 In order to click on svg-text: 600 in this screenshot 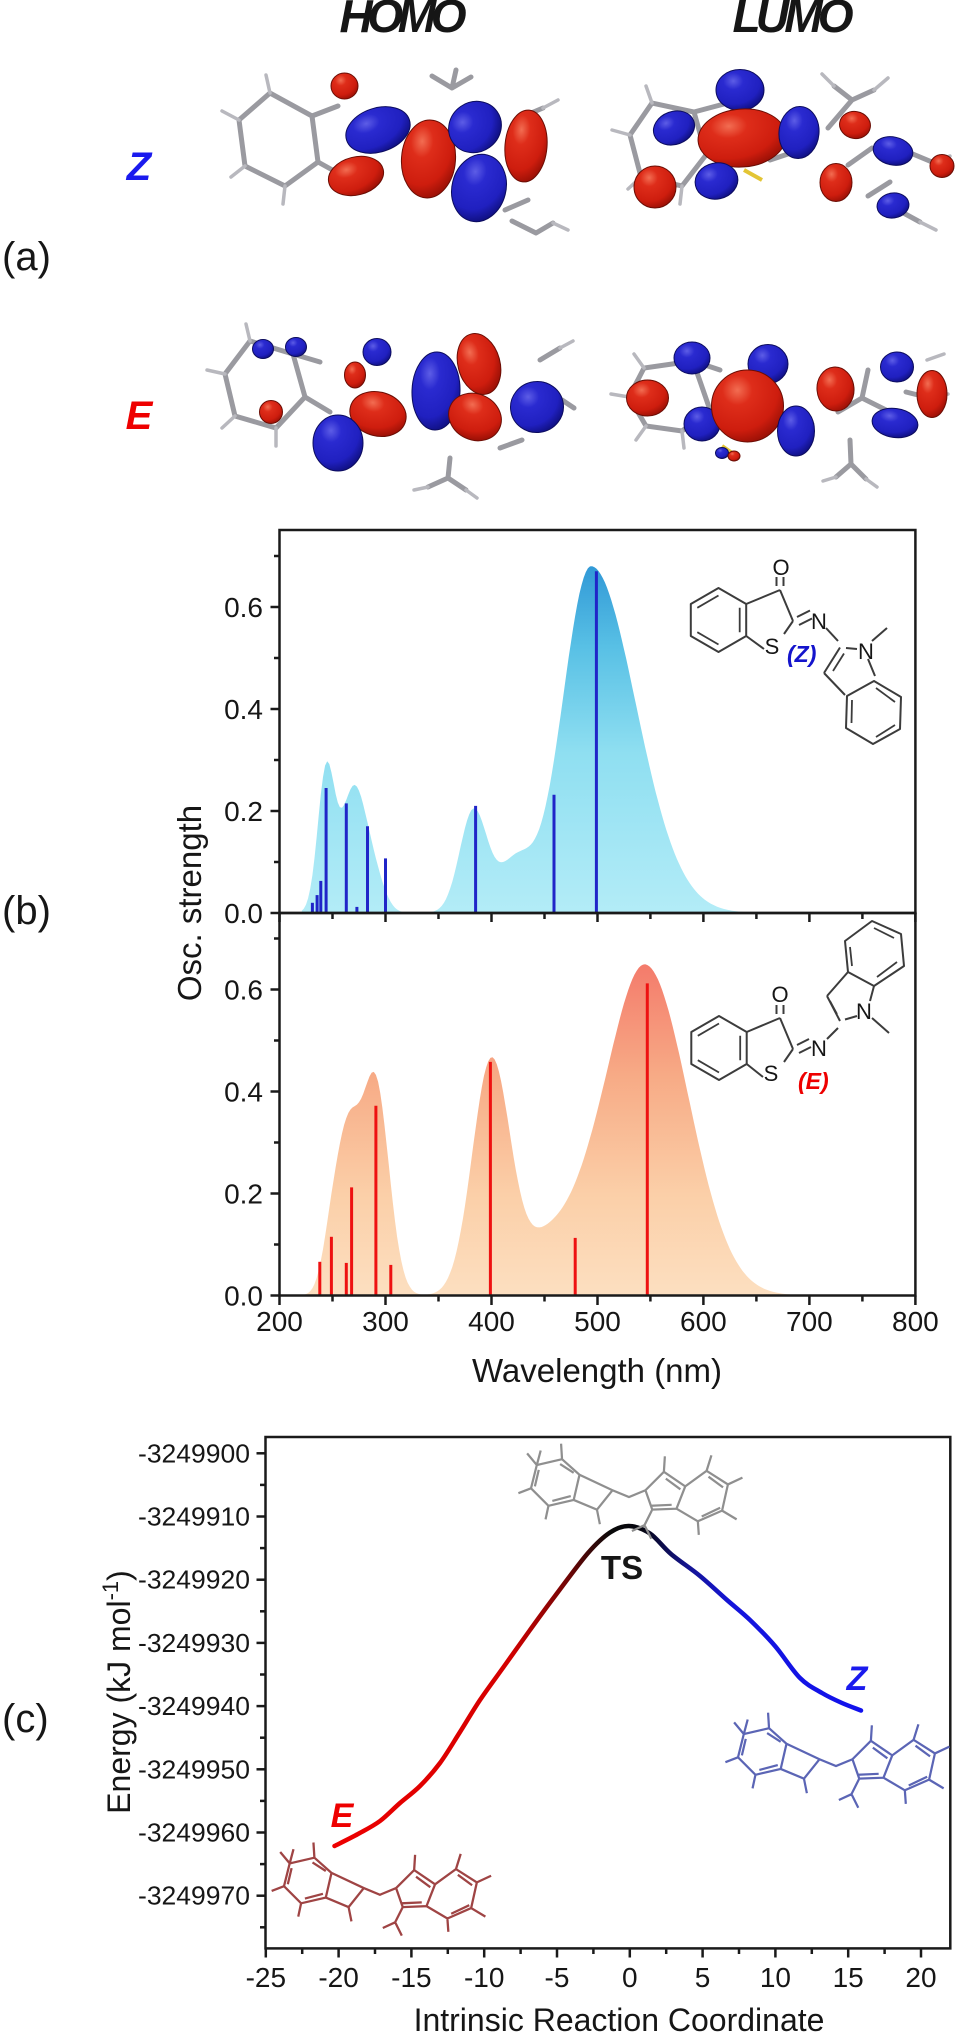, I will do `click(703, 1321)`.